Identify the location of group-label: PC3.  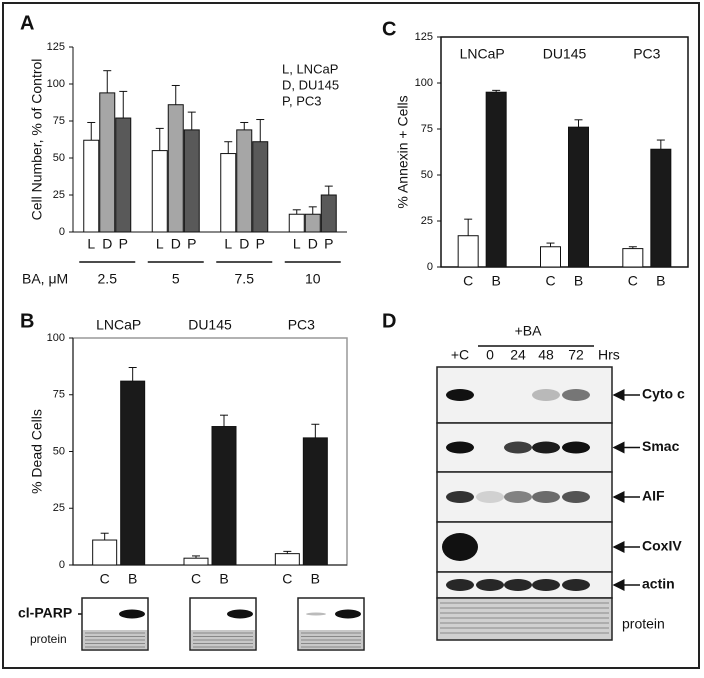
(646, 54).